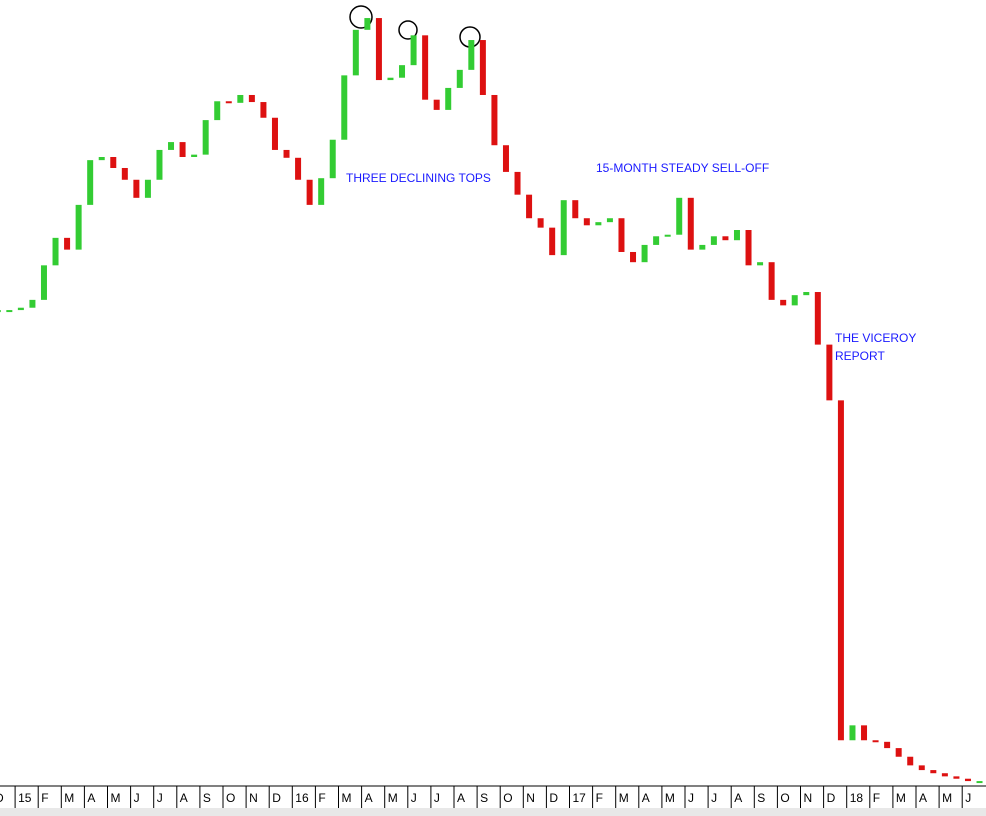 This screenshot has height=816, width=986. Describe the element at coordinates (493, 812) in the screenshot. I see `scroll-strip` at that location.